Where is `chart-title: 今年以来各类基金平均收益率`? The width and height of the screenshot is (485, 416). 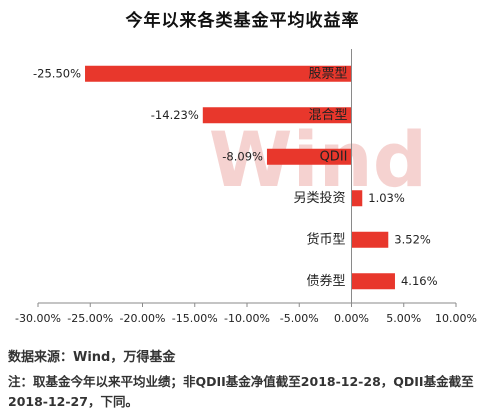 chart-title: 今年以来各类基金平均收益率 is located at coordinates (242, 21).